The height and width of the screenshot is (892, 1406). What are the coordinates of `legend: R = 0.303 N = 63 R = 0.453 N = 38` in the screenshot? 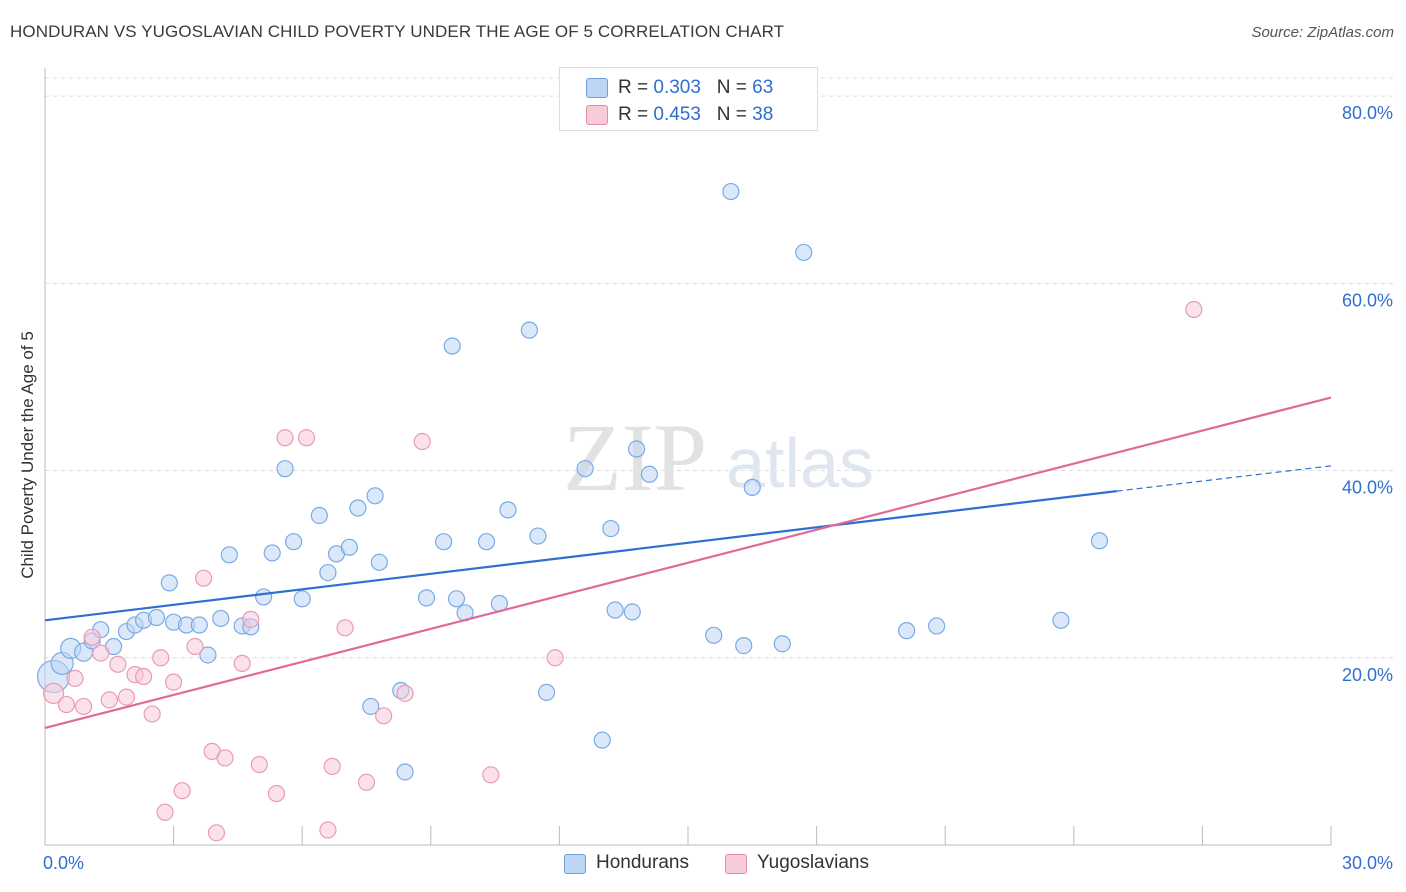 It's located at (688, 99).